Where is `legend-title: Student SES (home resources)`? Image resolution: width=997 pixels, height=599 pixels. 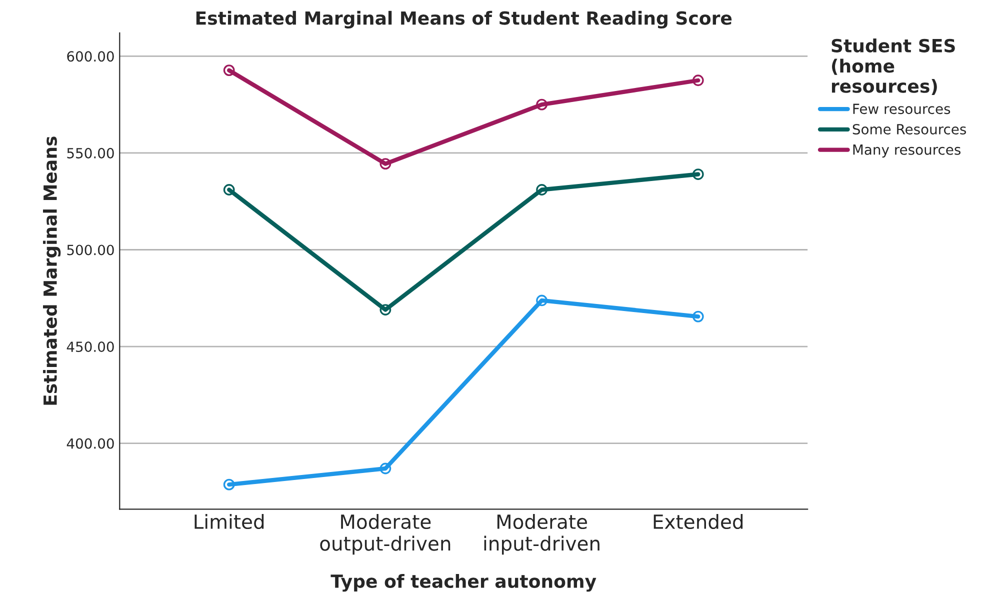 legend-title: Student SES (home resources) is located at coordinates (893, 67).